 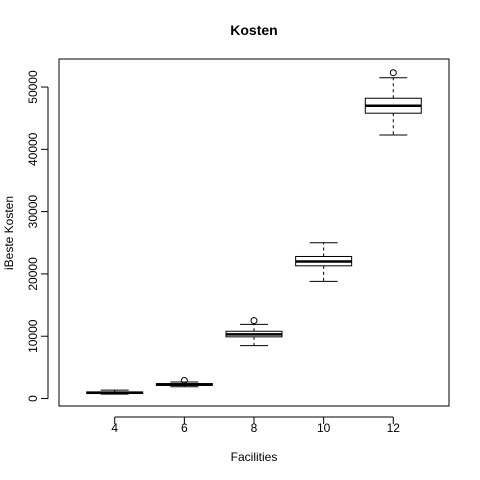 I want to click on x-tick-label: 6, so click(x=184, y=428).